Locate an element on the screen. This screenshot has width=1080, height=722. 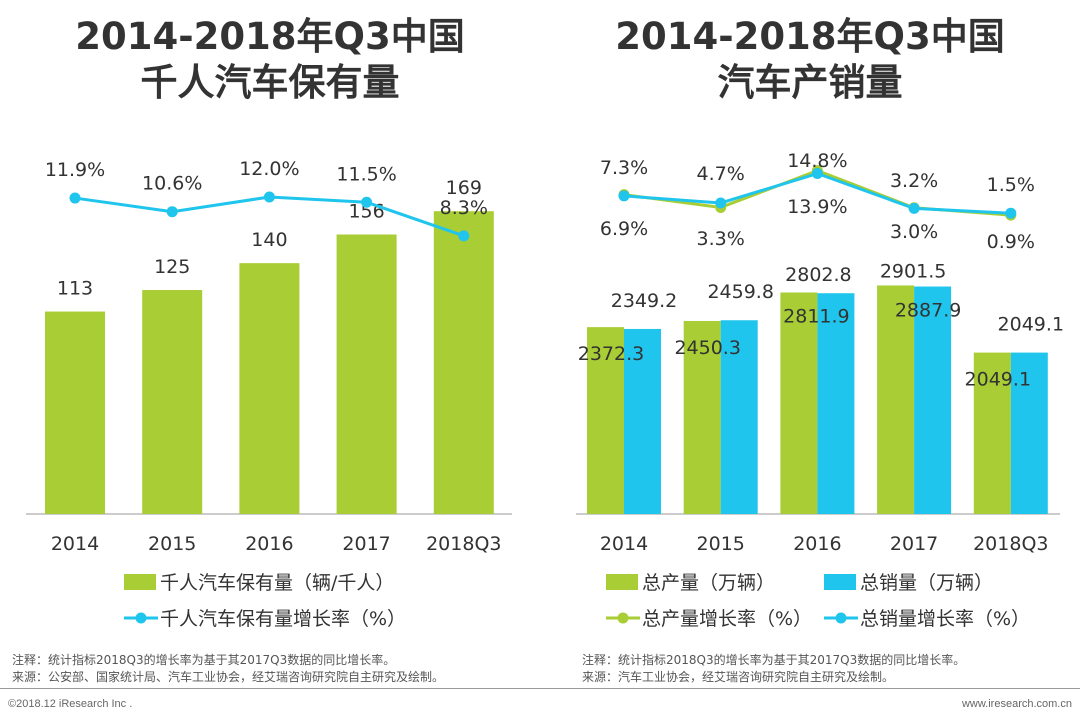
legend-marker-ownership-growth is located at coordinates (141, 618).